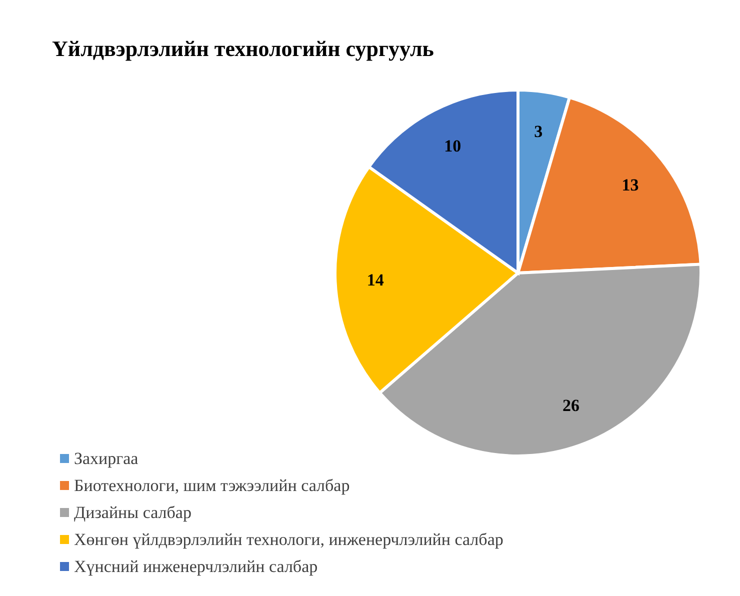  Describe the element at coordinates (212, 486) in the screenshot. I see `legend-label: Биотехнологи, шим тэжээлийн салбар` at that location.